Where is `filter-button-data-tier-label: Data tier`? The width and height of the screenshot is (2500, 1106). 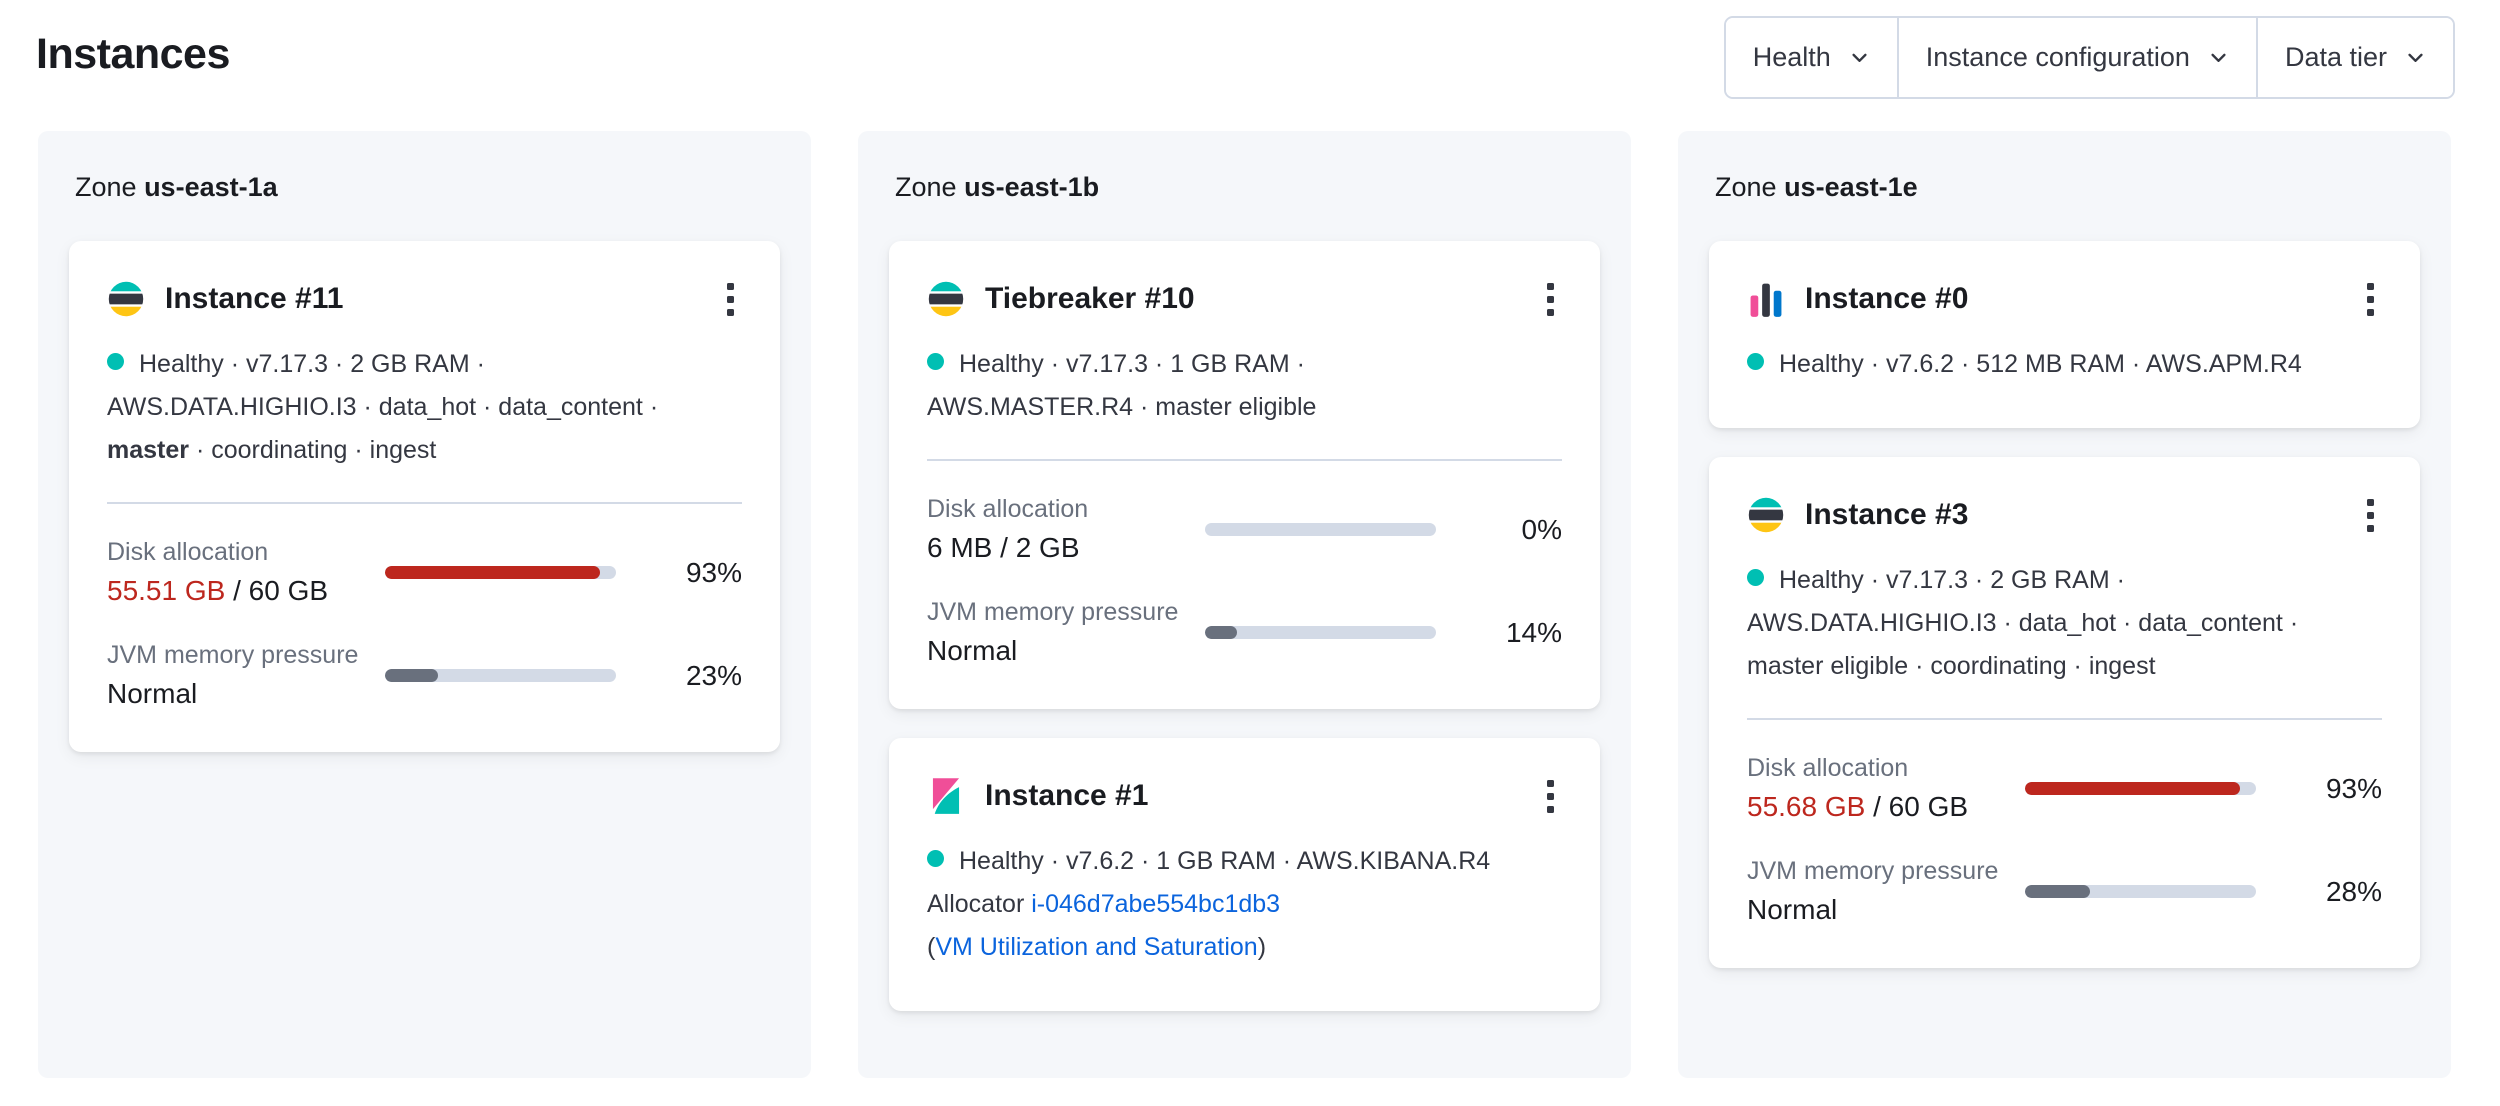 filter-button-data-tier-label: Data tier is located at coordinates (2335, 57).